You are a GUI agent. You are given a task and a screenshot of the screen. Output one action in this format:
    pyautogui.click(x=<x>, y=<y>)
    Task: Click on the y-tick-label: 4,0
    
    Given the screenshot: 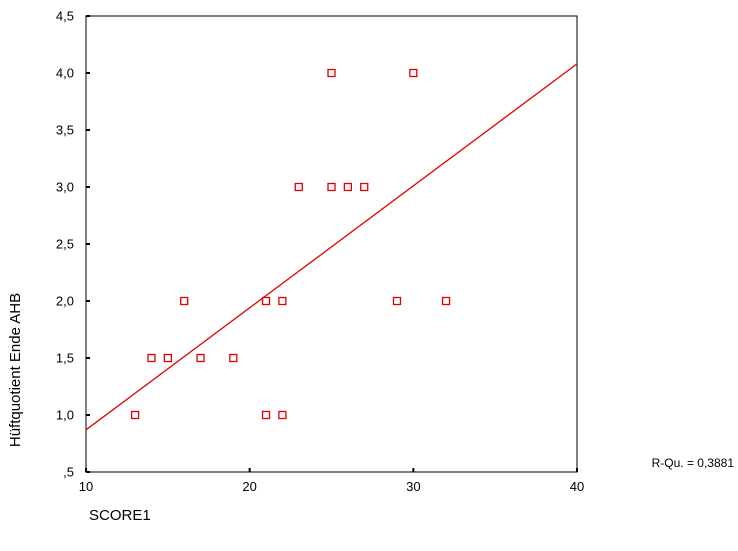 What is the action you would take?
    pyautogui.click(x=65, y=73)
    